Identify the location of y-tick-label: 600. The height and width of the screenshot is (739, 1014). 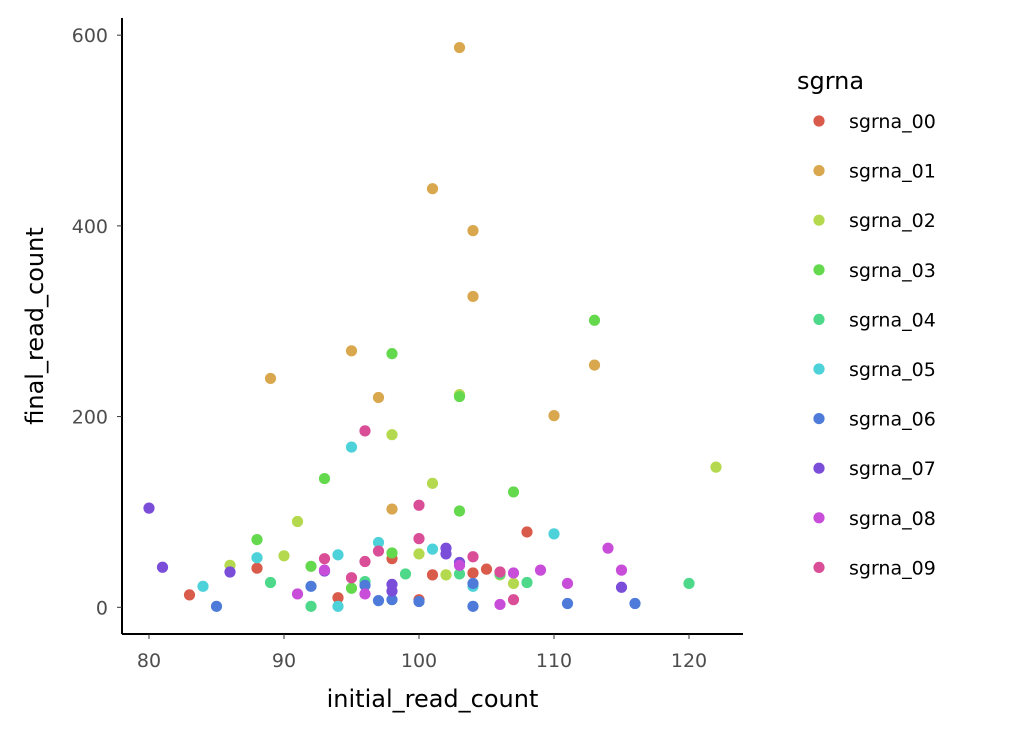
(90, 36).